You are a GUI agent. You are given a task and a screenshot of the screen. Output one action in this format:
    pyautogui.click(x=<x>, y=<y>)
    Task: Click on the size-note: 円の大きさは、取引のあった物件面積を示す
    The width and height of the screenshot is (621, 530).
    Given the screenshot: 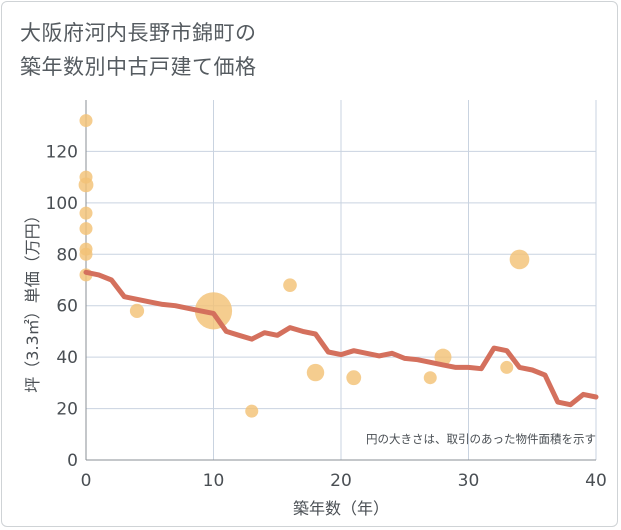 What is the action you would take?
    pyautogui.click(x=481, y=439)
    